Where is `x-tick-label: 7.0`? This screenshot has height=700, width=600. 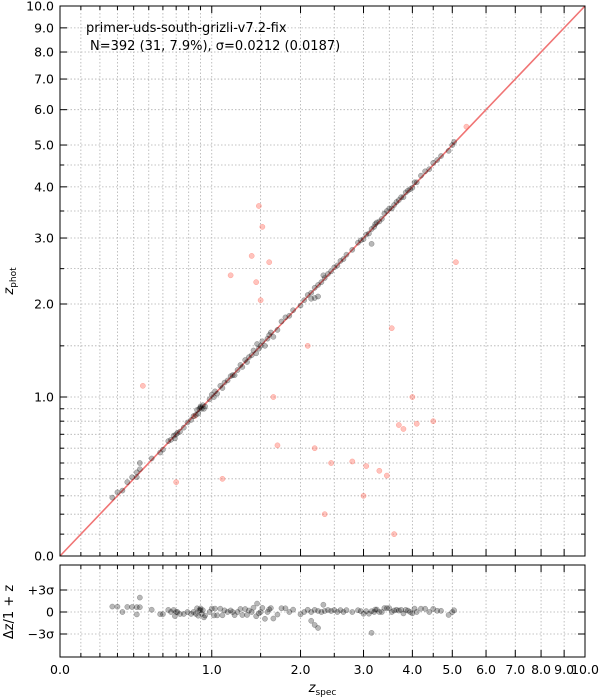 x-tick-label: 7.0 is located at coordinates (515, 669).